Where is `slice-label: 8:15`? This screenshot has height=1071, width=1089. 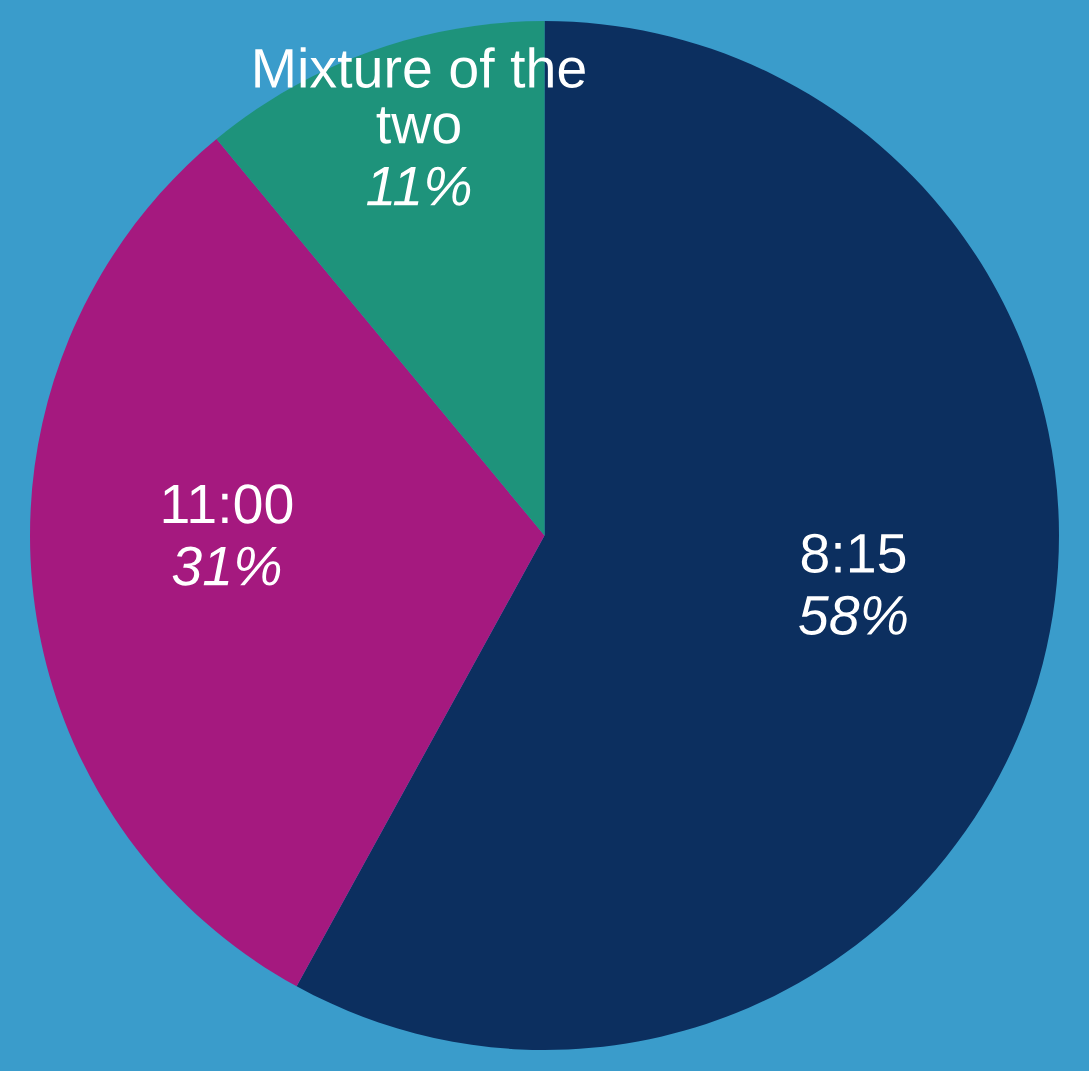
slice-label: 8:15 is located at coordinates (853, 553).